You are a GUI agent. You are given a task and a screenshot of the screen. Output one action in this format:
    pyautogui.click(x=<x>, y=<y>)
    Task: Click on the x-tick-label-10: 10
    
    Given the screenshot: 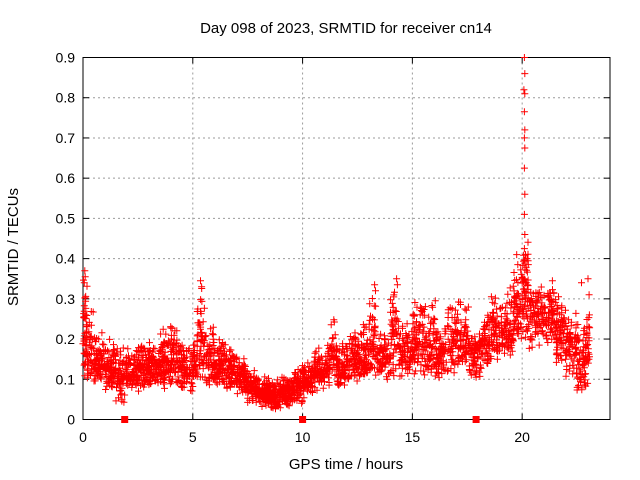 What is the action you would take?
    pyautogui.click(x=303, y=437)
    